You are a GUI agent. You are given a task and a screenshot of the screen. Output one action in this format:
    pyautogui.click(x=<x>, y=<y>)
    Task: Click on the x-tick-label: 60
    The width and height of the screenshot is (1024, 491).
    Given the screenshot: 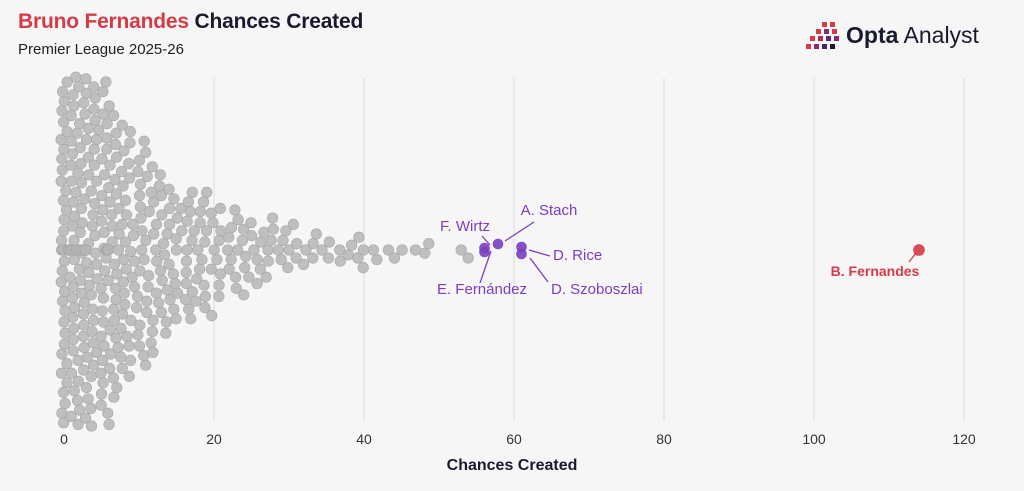 What is the action you would take?
    pyautogui.click(x=514, y=439)
    